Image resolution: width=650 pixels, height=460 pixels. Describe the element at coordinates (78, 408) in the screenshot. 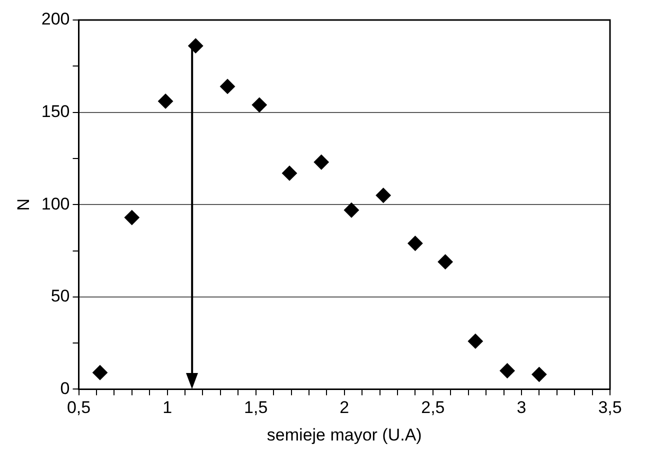

I see `x-tick-label: 0,5` at that location.